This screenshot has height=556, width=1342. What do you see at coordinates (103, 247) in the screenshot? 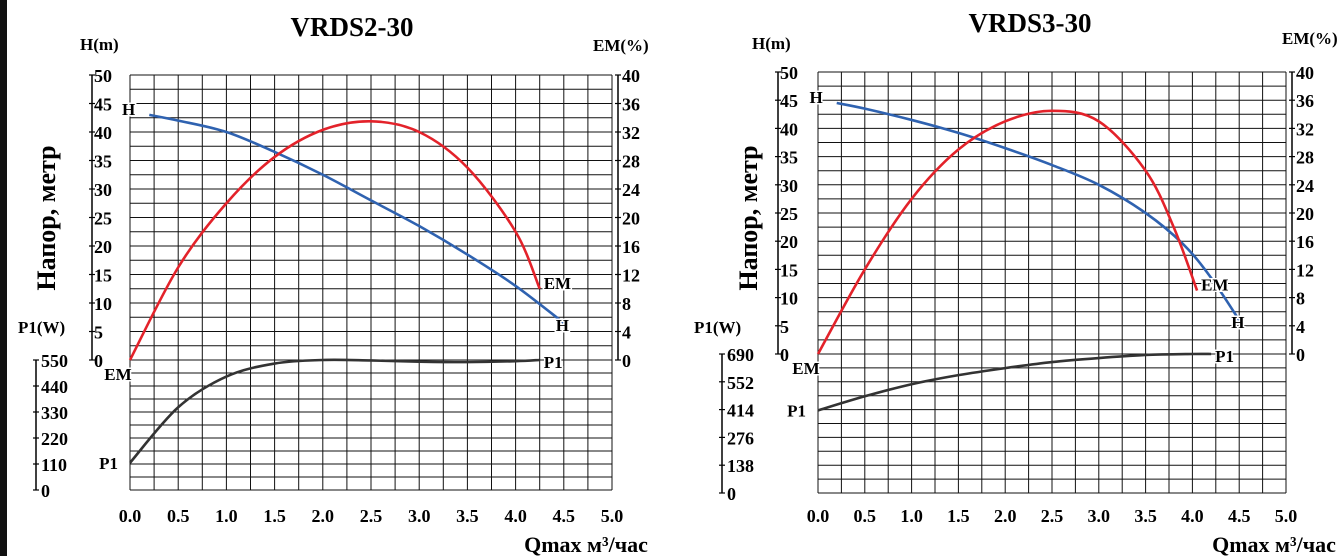
I see `head-tick-label: 20` at bounding box center [103, 247].